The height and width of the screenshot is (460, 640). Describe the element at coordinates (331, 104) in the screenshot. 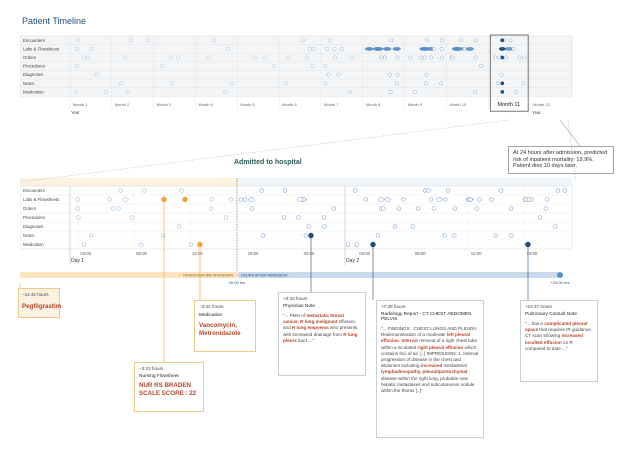

I see `overview-month-label: Month 7` at that location.